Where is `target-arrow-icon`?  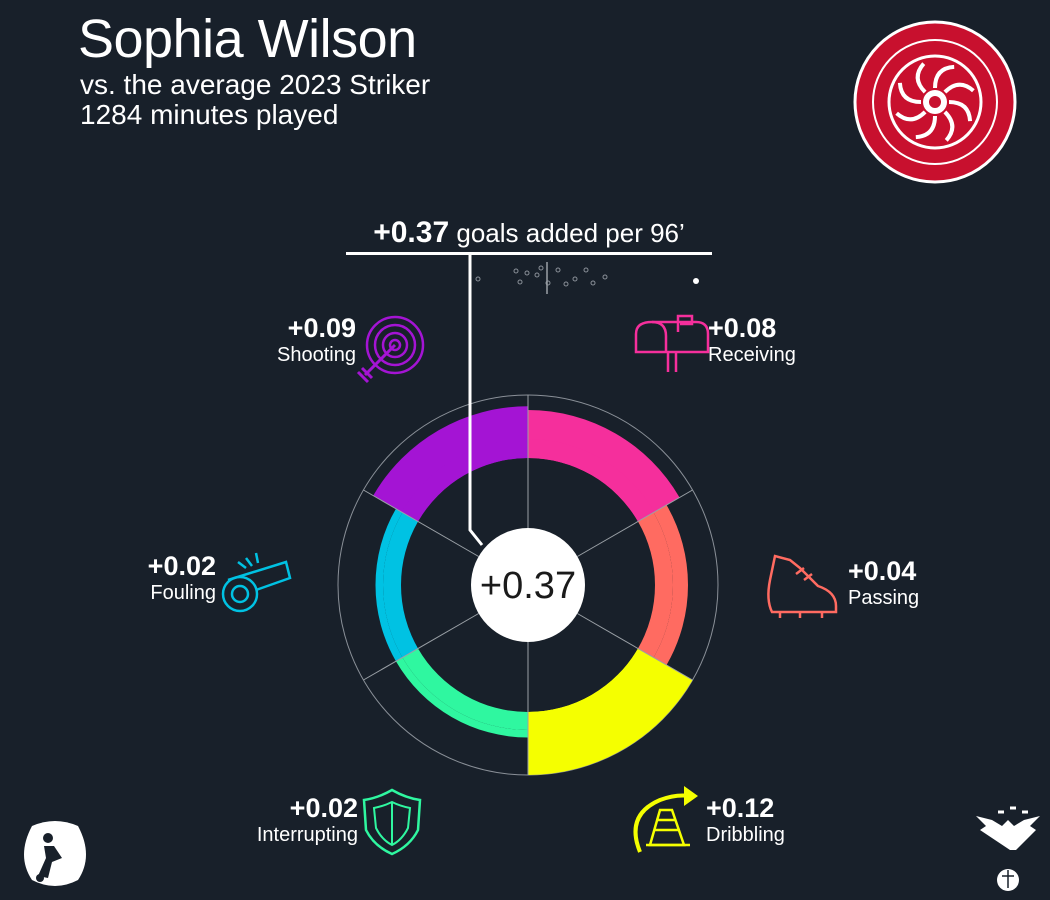 target-arrow-icon is located at coordinates (390, 349).